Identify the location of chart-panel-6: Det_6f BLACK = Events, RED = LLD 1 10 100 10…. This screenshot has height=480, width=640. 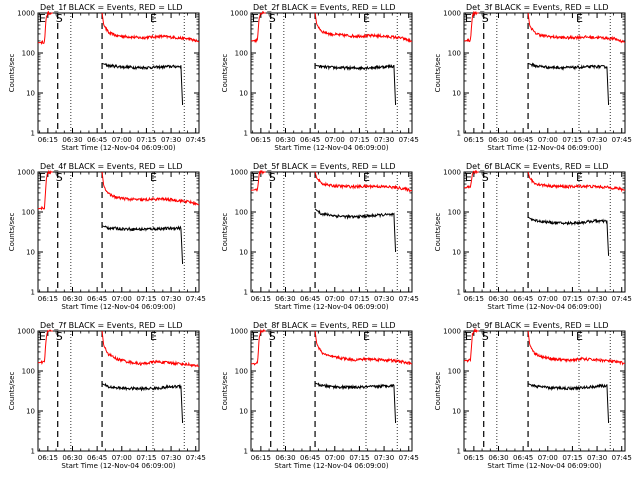
(533, 236).